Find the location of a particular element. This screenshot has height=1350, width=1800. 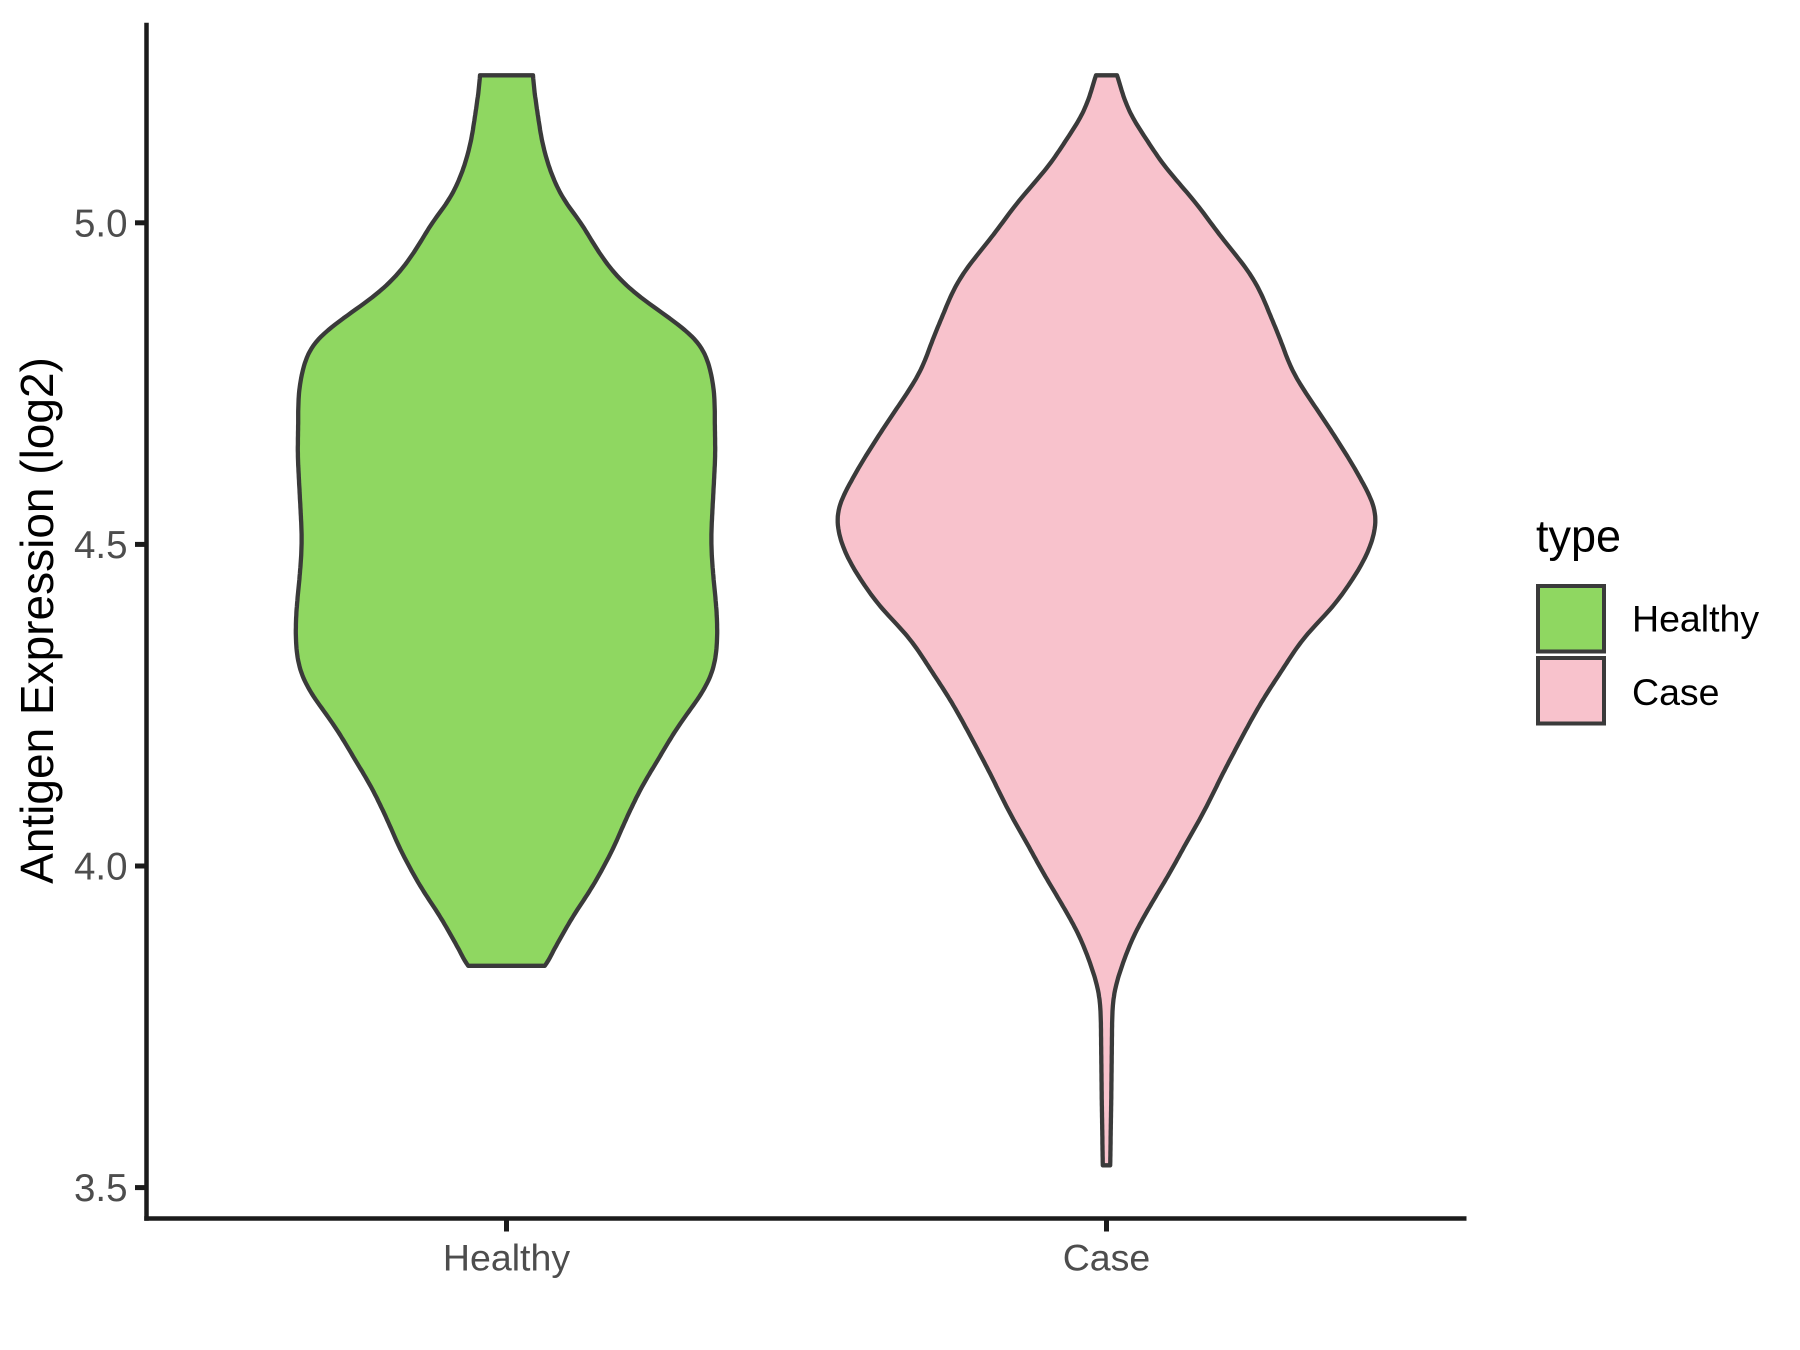

svg-text: 3.5 is located at coordinates (101, 1188).